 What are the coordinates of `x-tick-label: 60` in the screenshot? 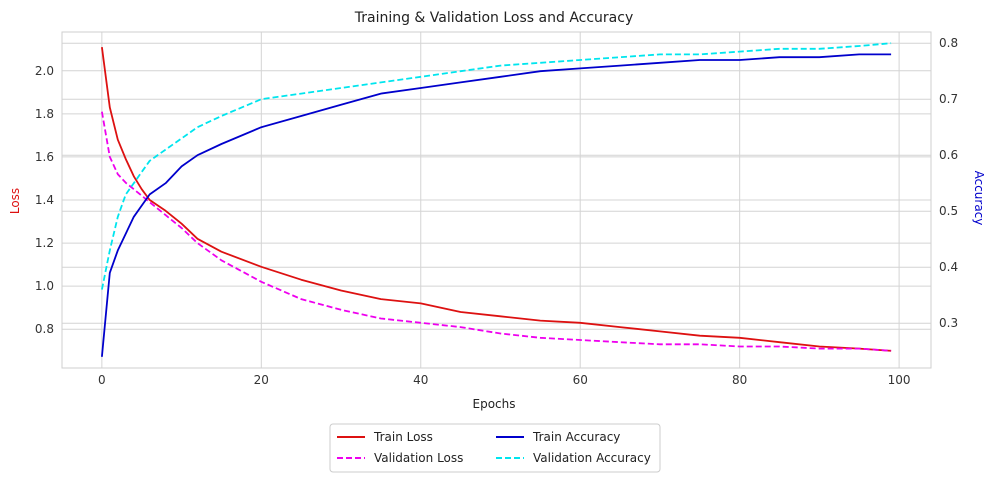 It's located at (580, 380).